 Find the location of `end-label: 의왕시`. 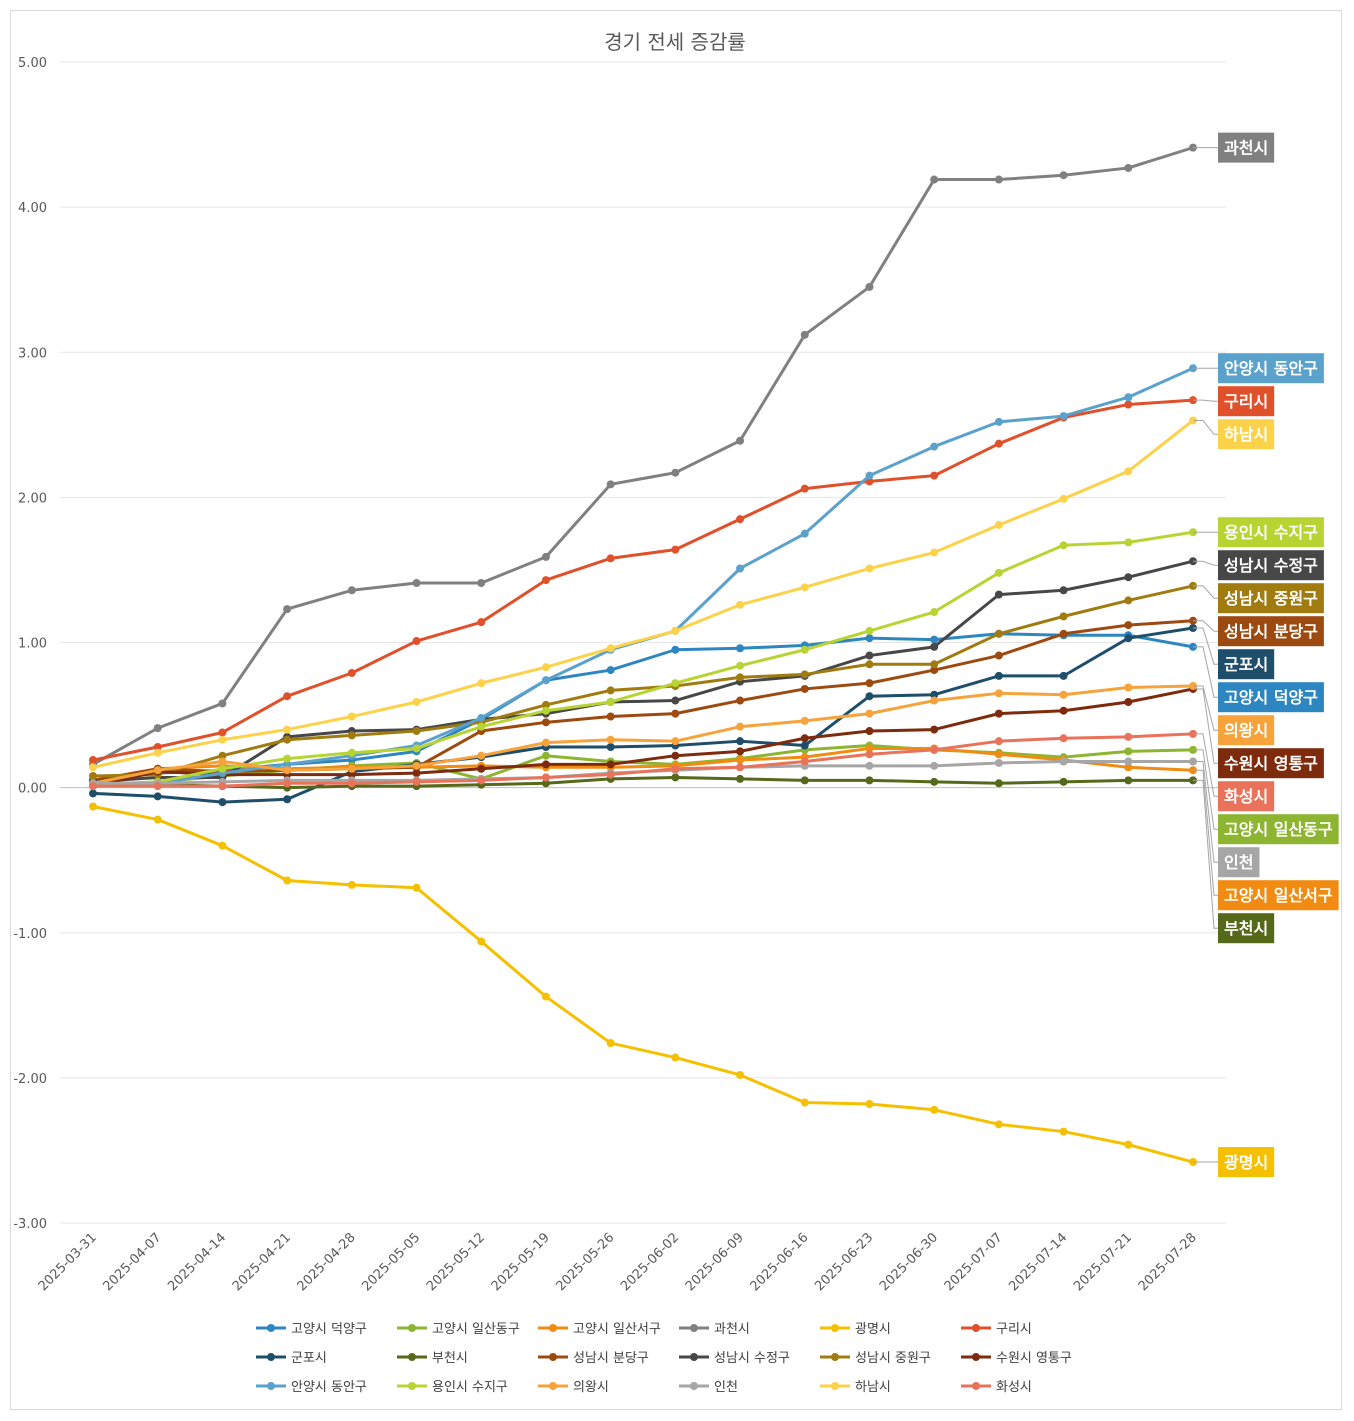

end-label: 의왕시 is located at coordinates (1234, 715).